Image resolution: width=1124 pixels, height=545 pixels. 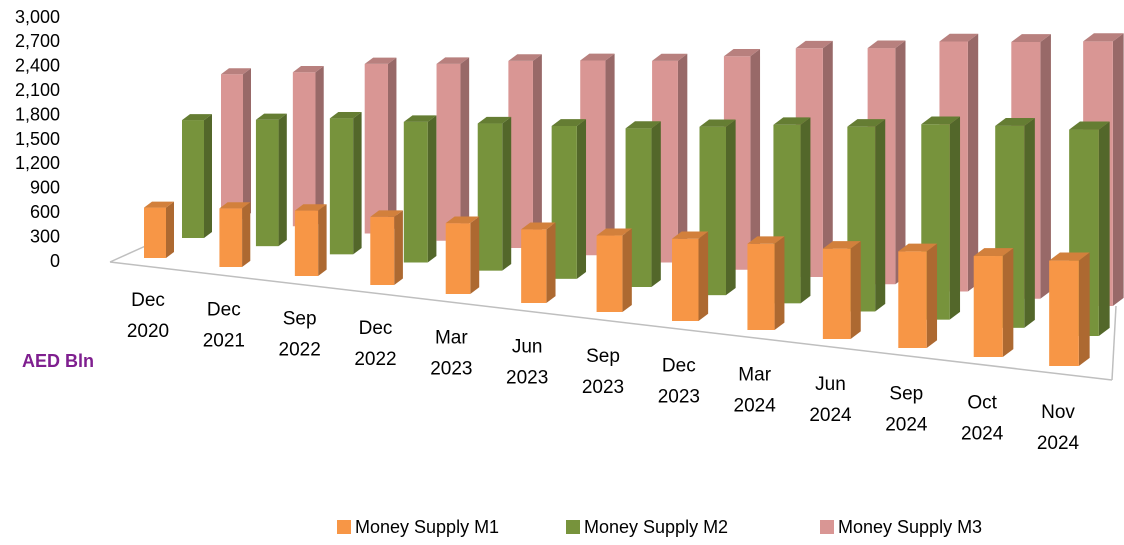 What do you see at coordinates (603, 372) in the screenshot?
I see `x-tick-label: Sep 2023` at bounding box center [603, 372].